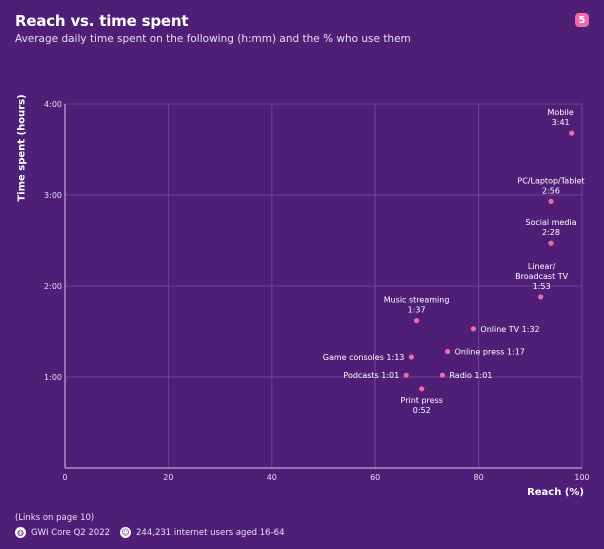 This screenshot has width=604, height=549. Describe the element at coordinates (422, 405) in the screenshot. I see `point-label-print-press: Print press 0:52` at that location.